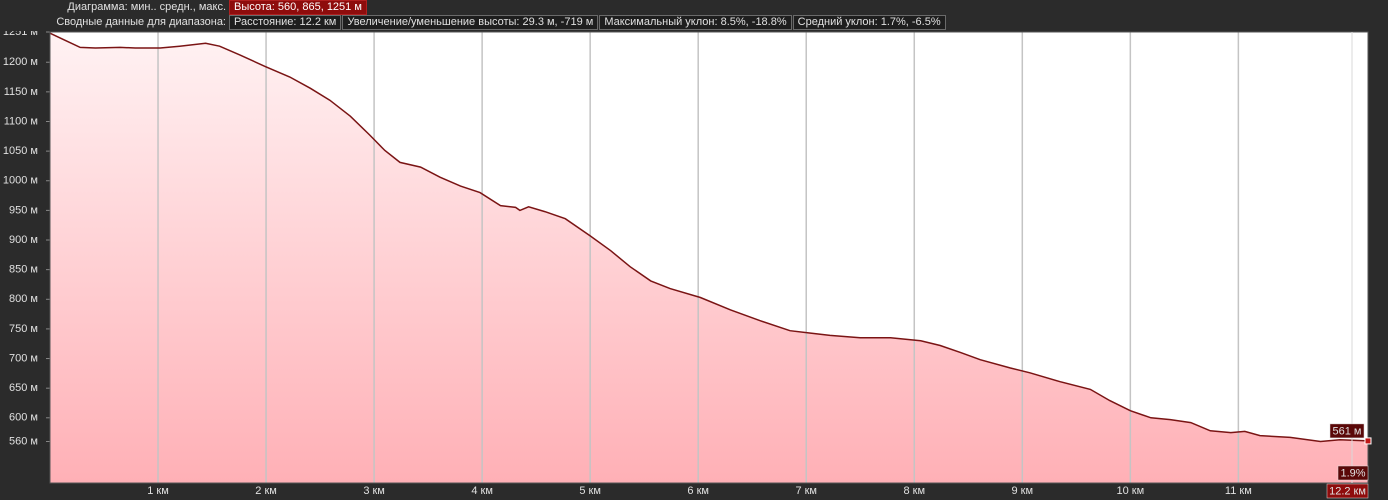  I want to click on summary-box: Максимальный уклон: 8.5%, -18.8%, so click(695, 22).